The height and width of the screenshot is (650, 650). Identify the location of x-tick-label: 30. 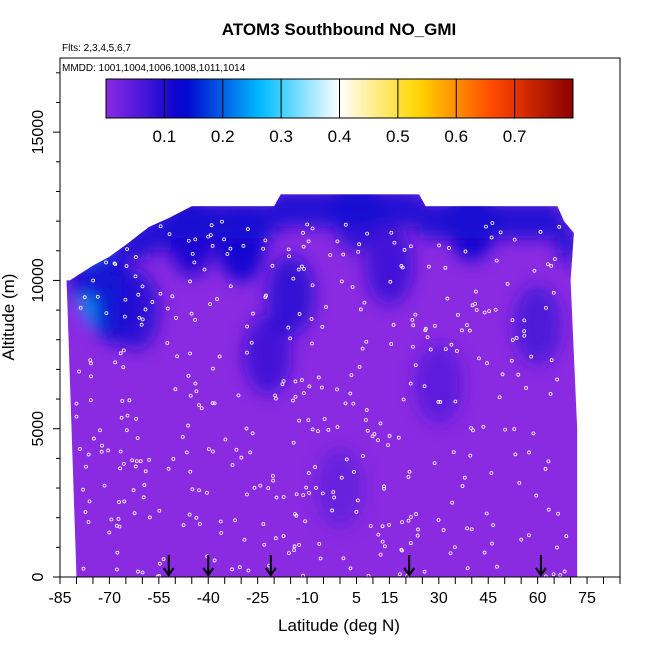
(439, 598).